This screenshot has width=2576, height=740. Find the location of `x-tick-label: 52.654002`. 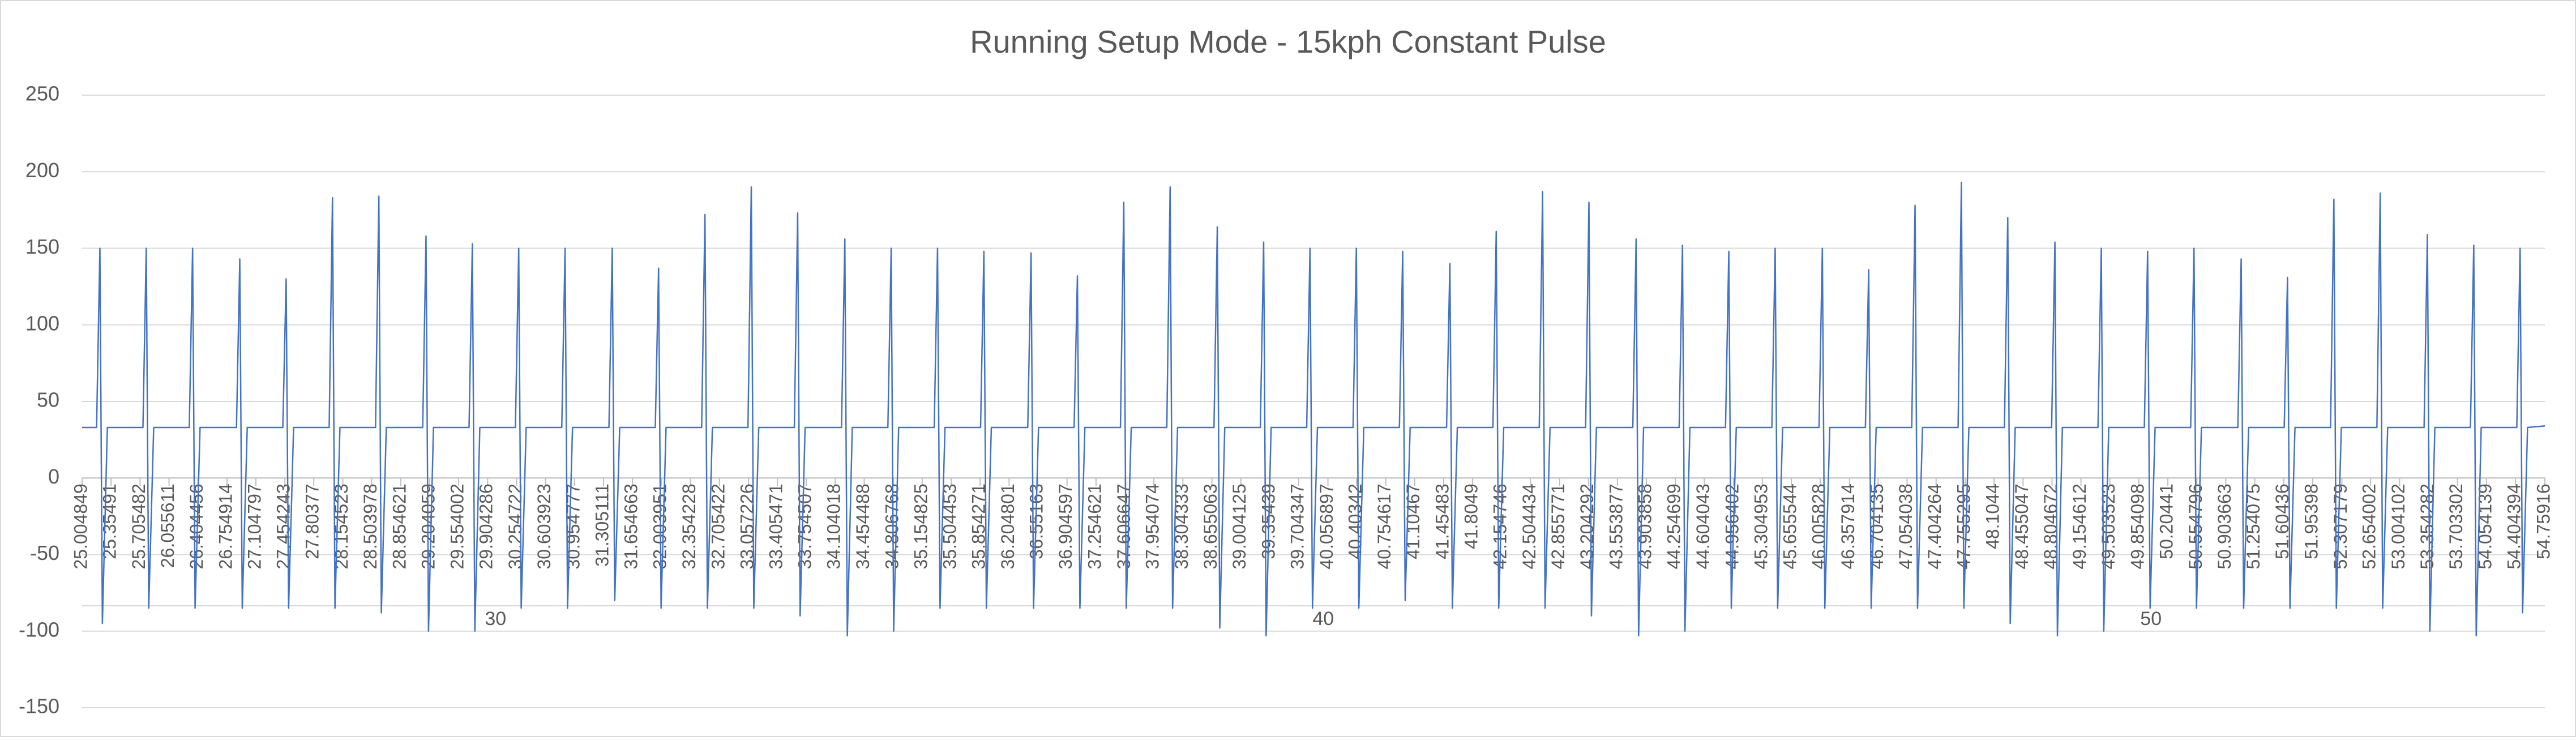

x-tick-label: 52.654002 is located at coordinates (2369, 526).